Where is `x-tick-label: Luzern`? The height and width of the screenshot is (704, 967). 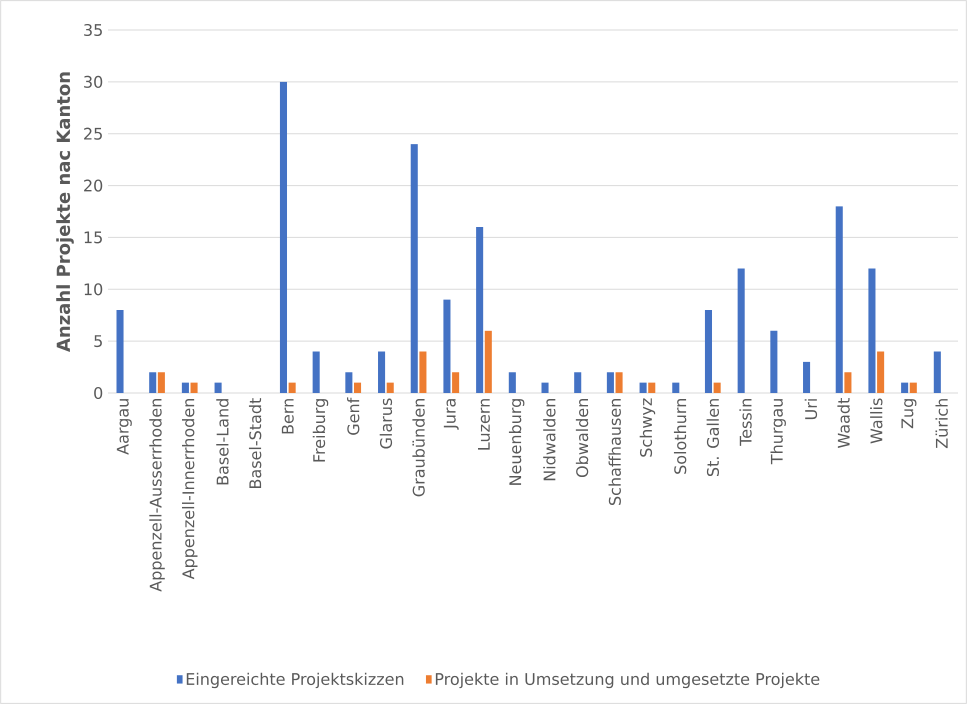
x-tick-label: Luzern is located at coordinates (484, 424).